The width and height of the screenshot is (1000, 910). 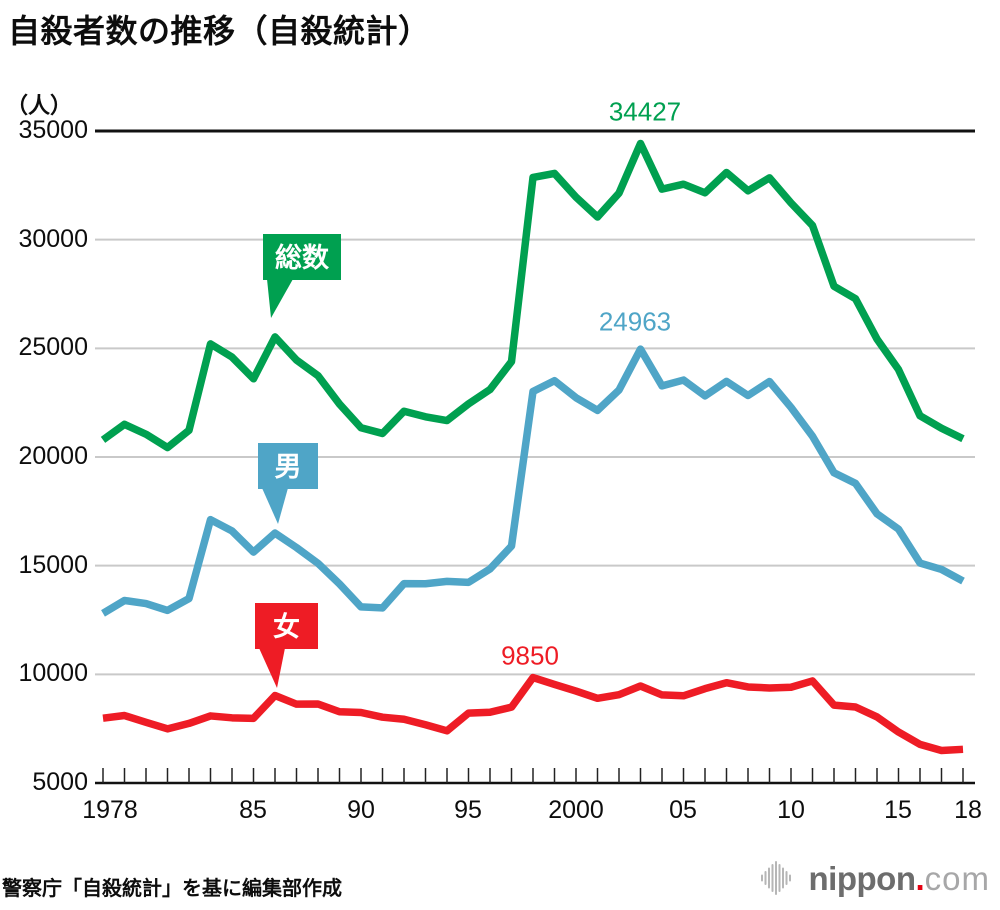 I want to click on male-peak-value-label: 24963, so click(x=635, y=321).